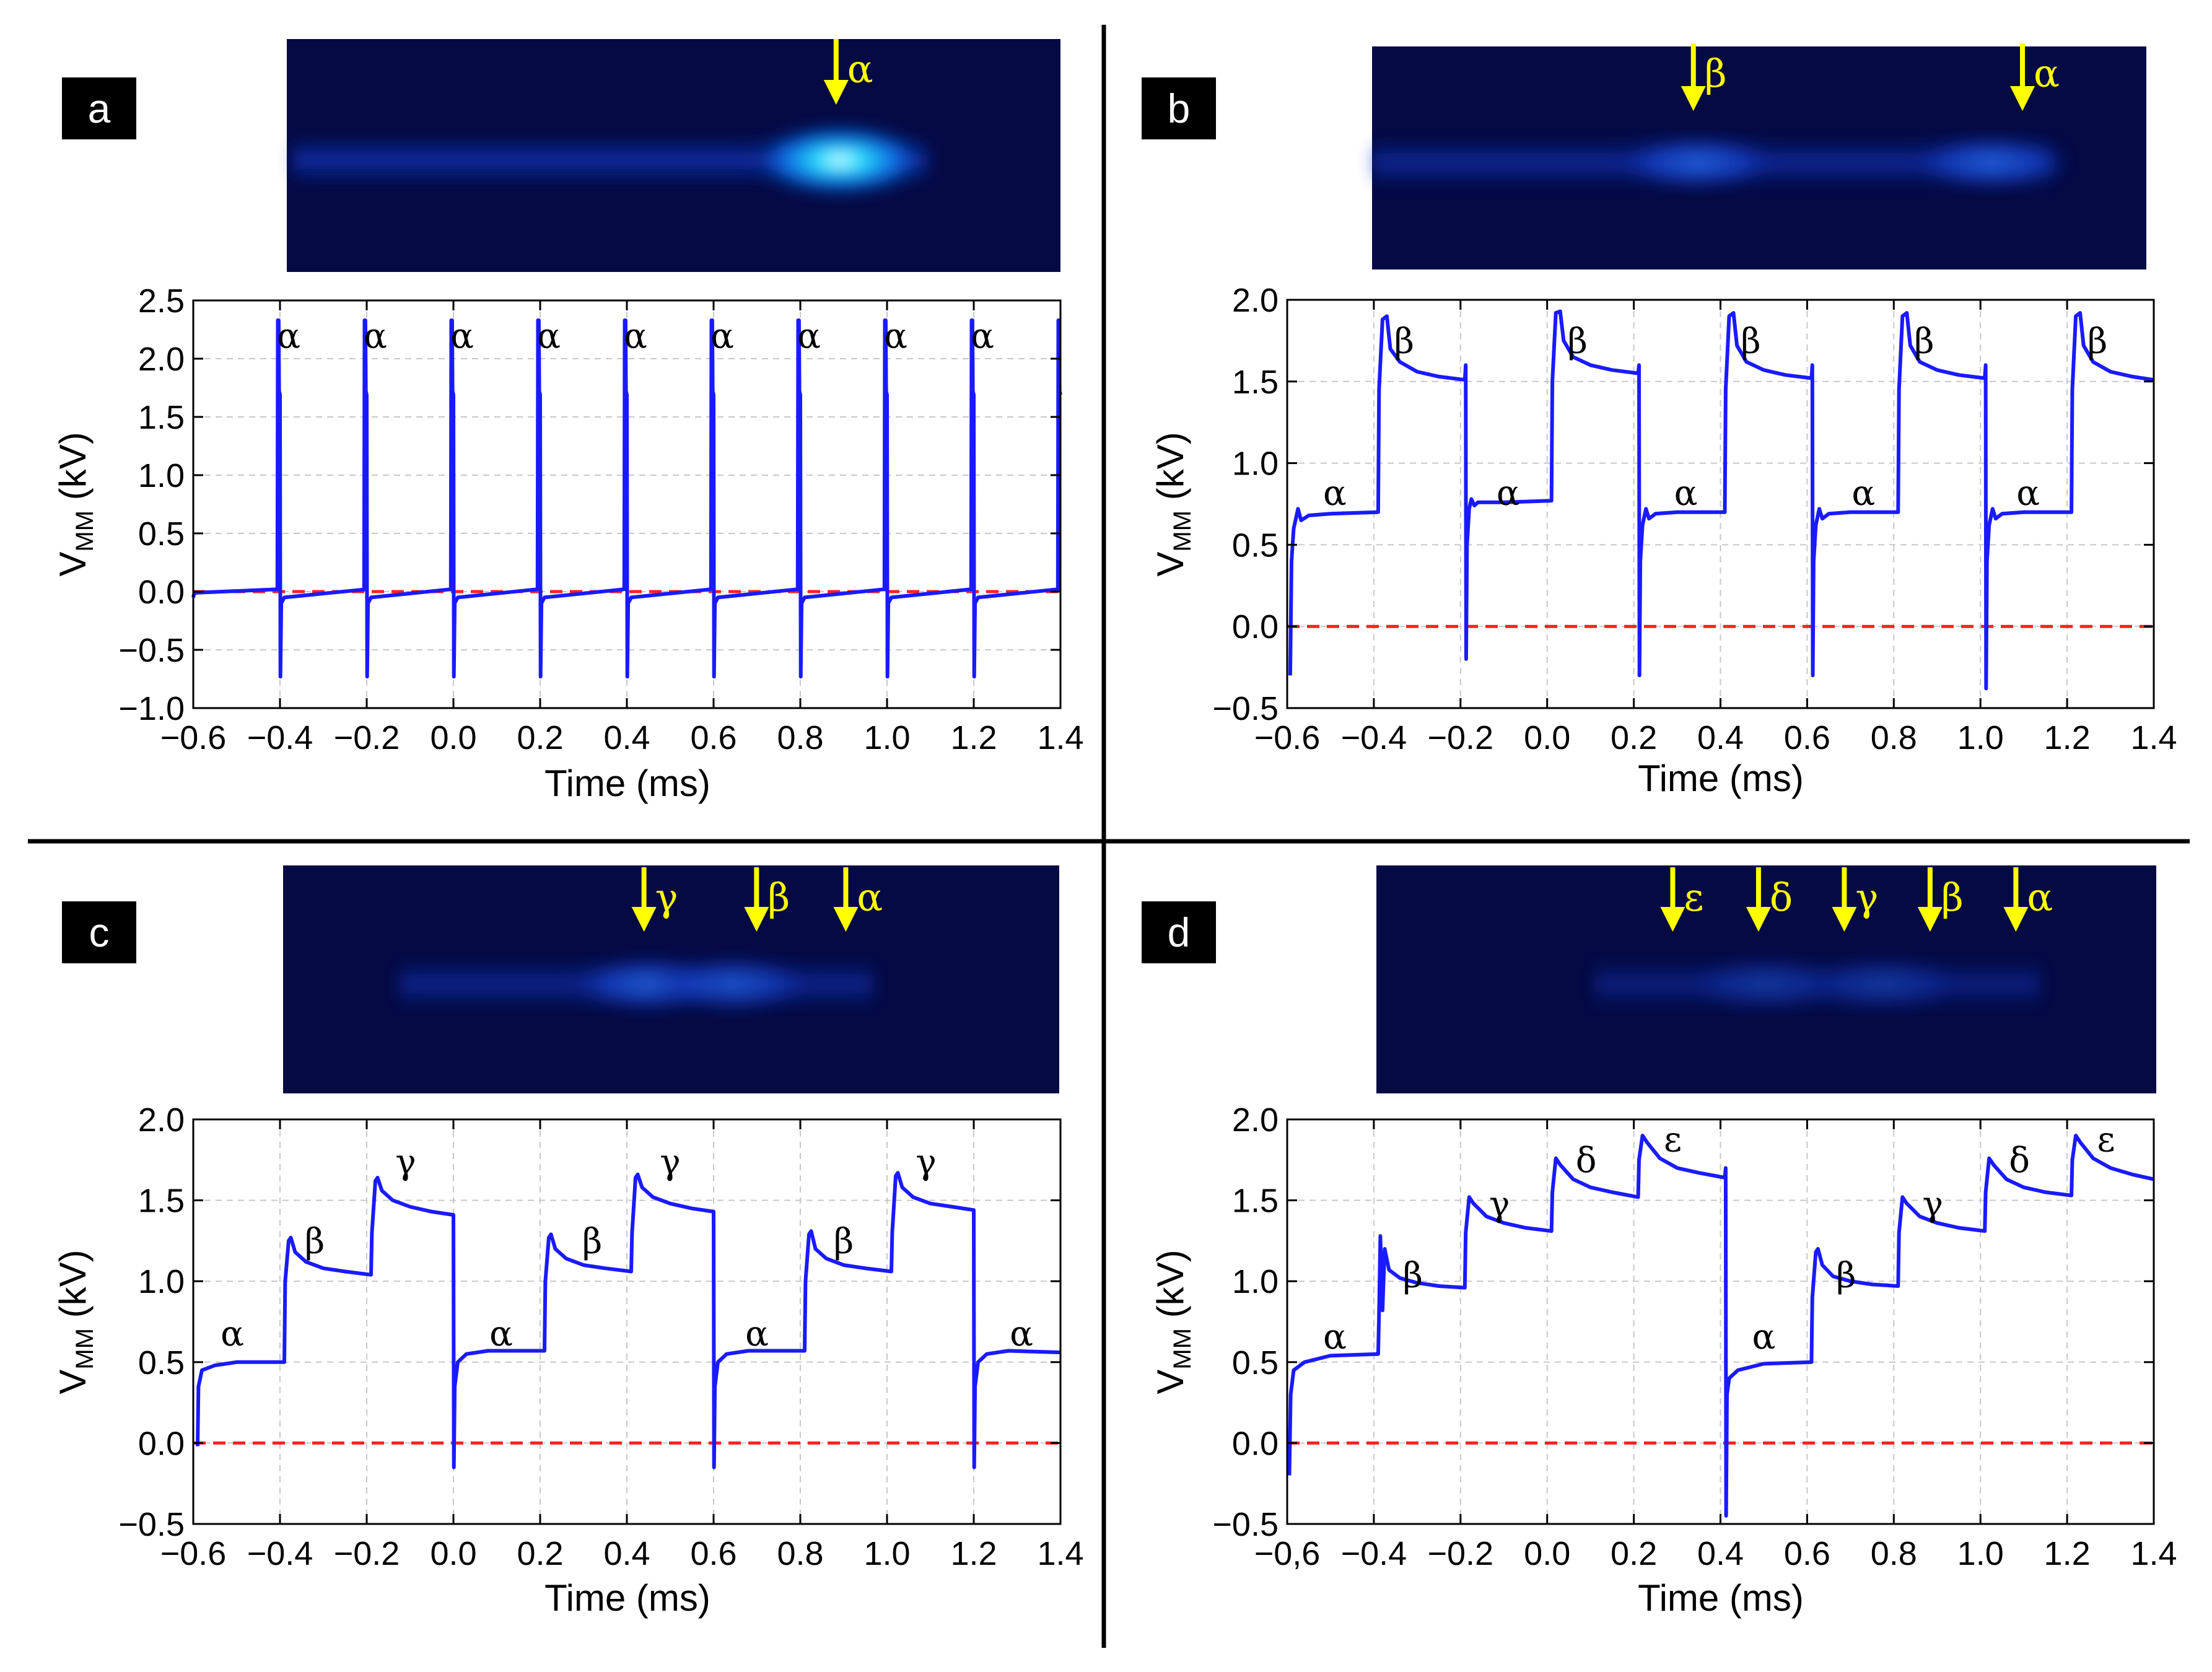 This screenshot has height=1672, width=2212. Describe the element at coordinates (1924, 342) in the screenshot. I see `annotation-b-3: β` at that location.